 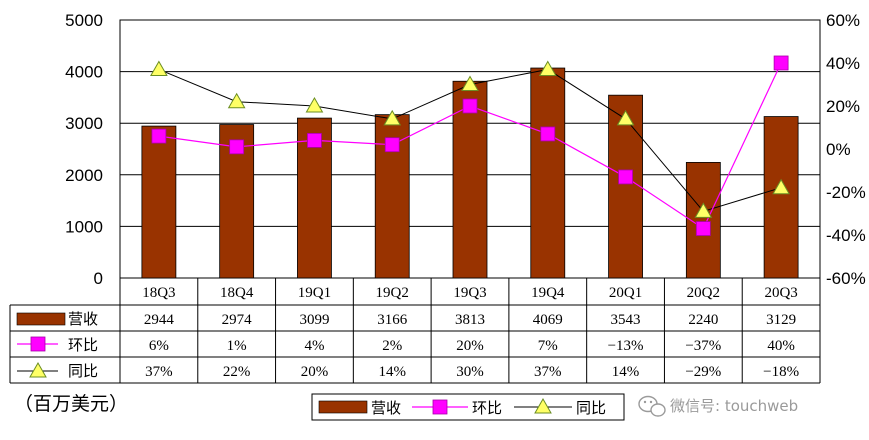 I want to click on watermark: 微信号: touchweb, so click(x=718, y=406).